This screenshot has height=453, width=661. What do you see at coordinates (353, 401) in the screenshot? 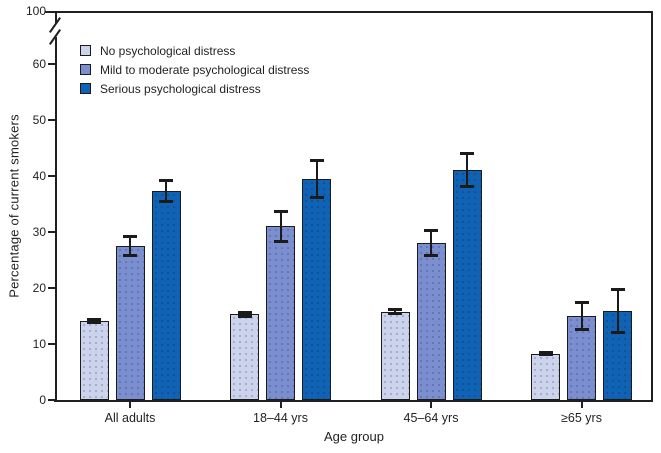
I see `x-axis-line` at bounding box center [353, 401].